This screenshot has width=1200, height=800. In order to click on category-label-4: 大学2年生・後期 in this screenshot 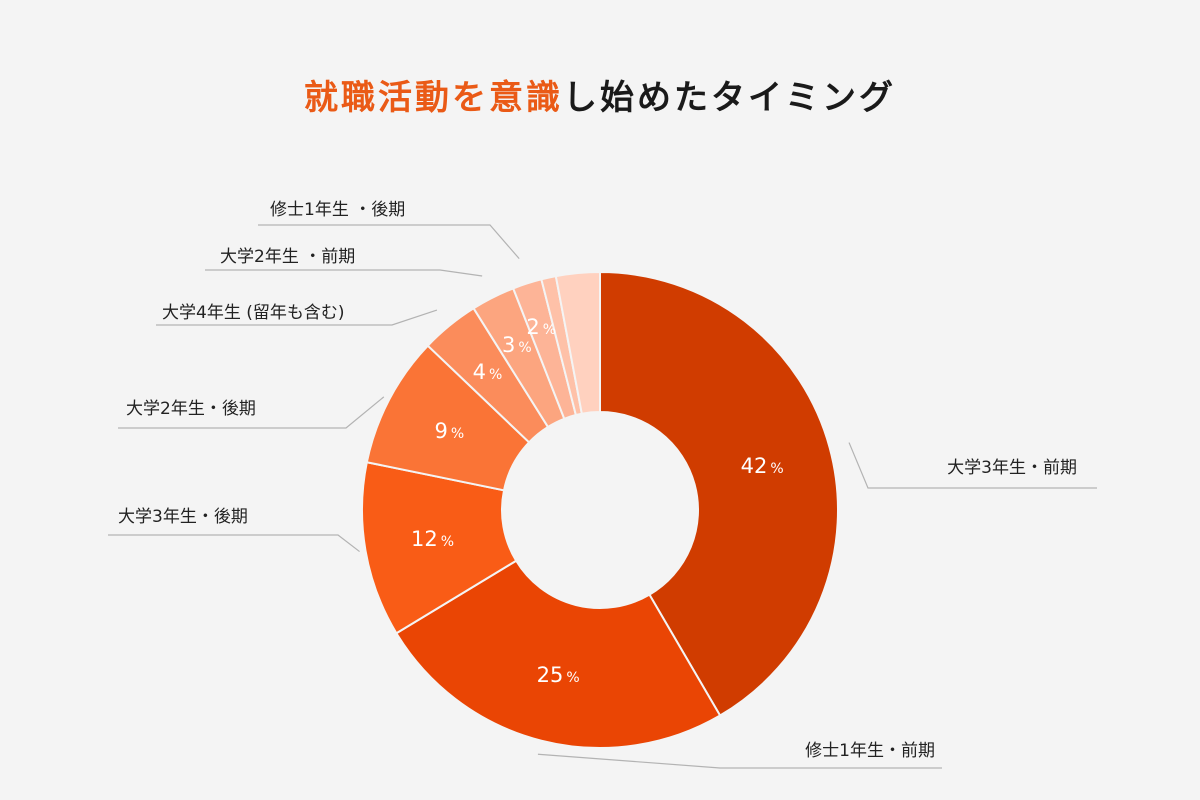, I will do `click(191, 409)`.